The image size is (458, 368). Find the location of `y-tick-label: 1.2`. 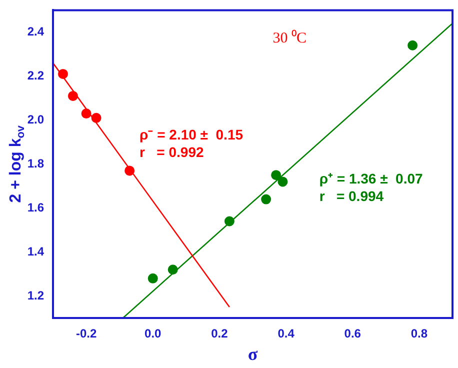

y-tick-label: 1.2 is located at coordinates (35, 295).